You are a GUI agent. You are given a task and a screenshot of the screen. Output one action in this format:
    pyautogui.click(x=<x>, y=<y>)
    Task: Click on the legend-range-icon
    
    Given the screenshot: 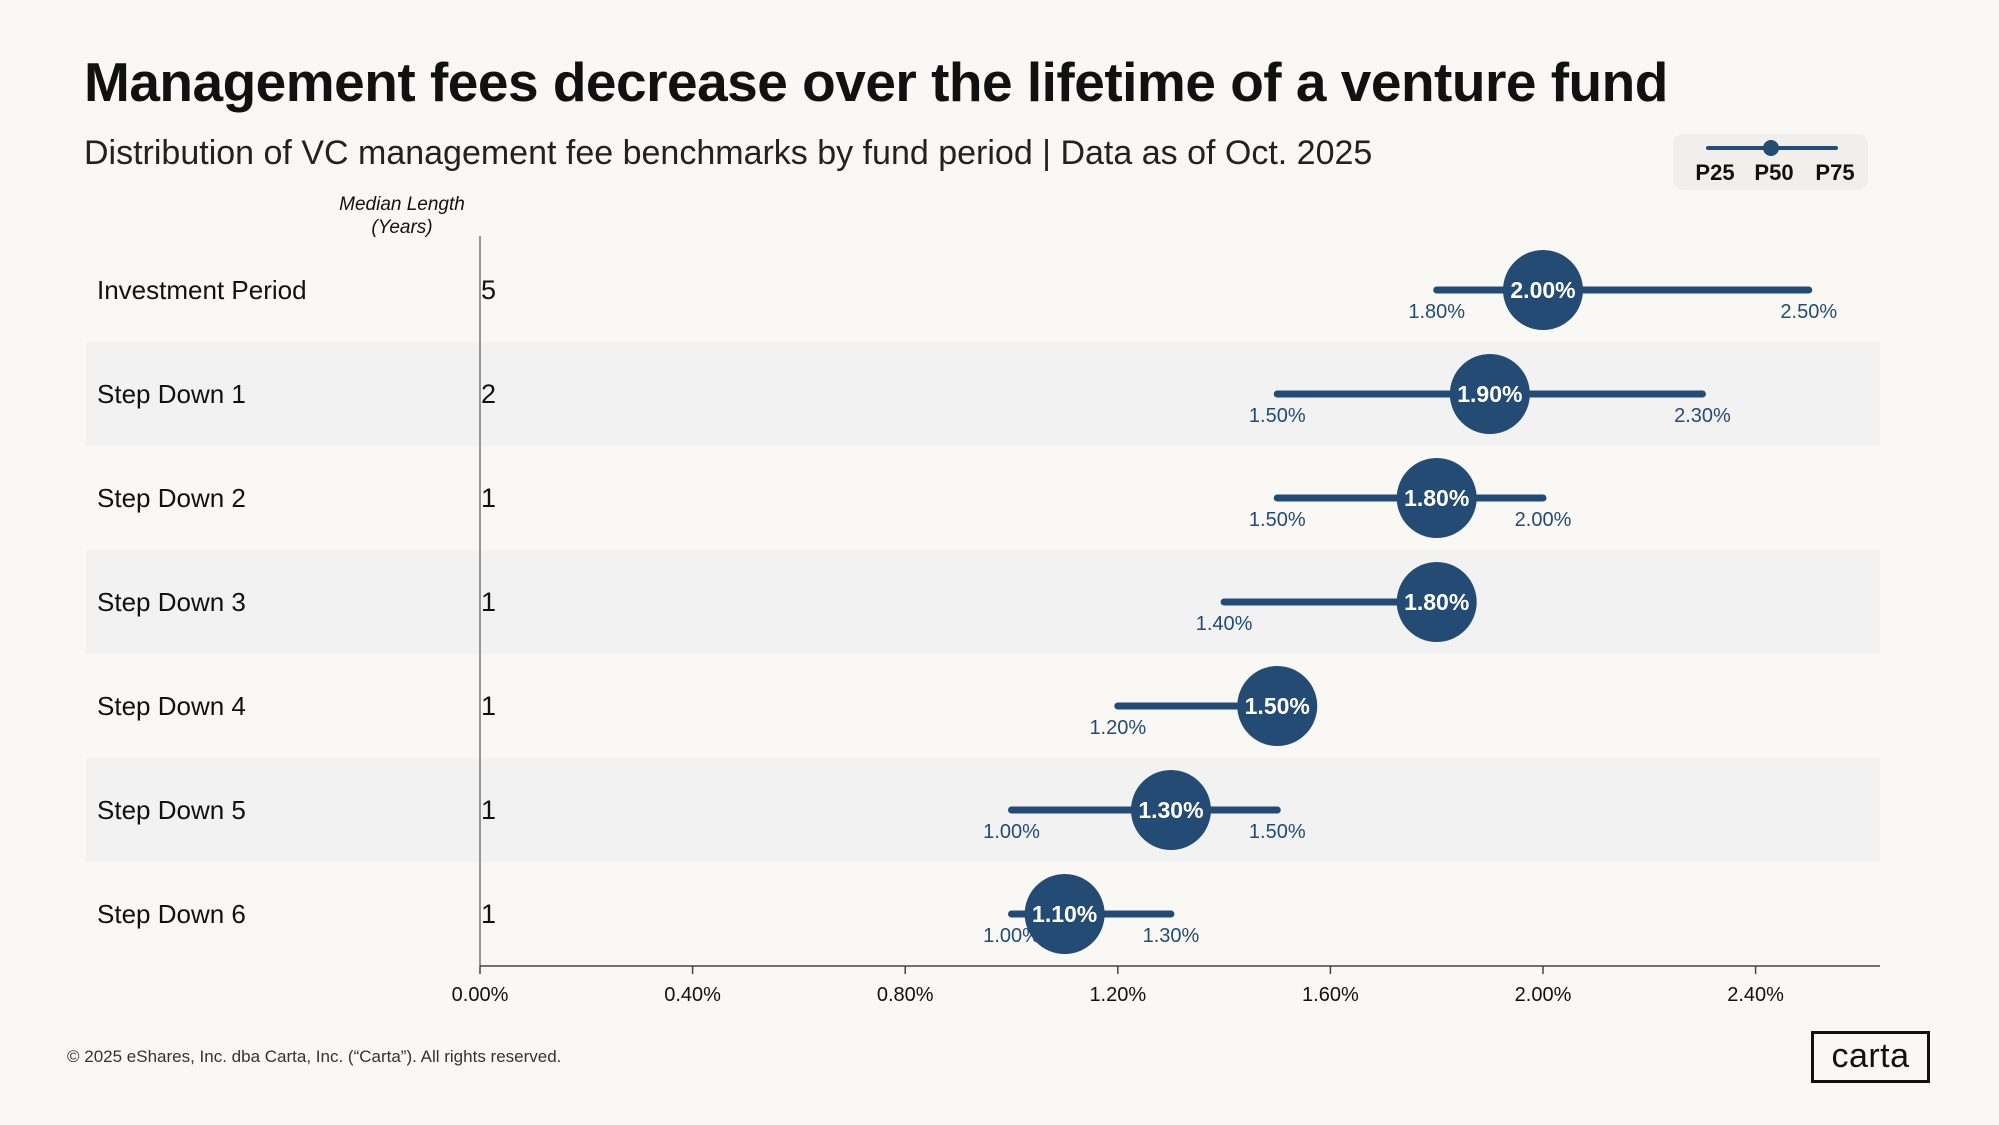 What is the action you would take?
    pyautogui.click(x=1772, y=148)
    